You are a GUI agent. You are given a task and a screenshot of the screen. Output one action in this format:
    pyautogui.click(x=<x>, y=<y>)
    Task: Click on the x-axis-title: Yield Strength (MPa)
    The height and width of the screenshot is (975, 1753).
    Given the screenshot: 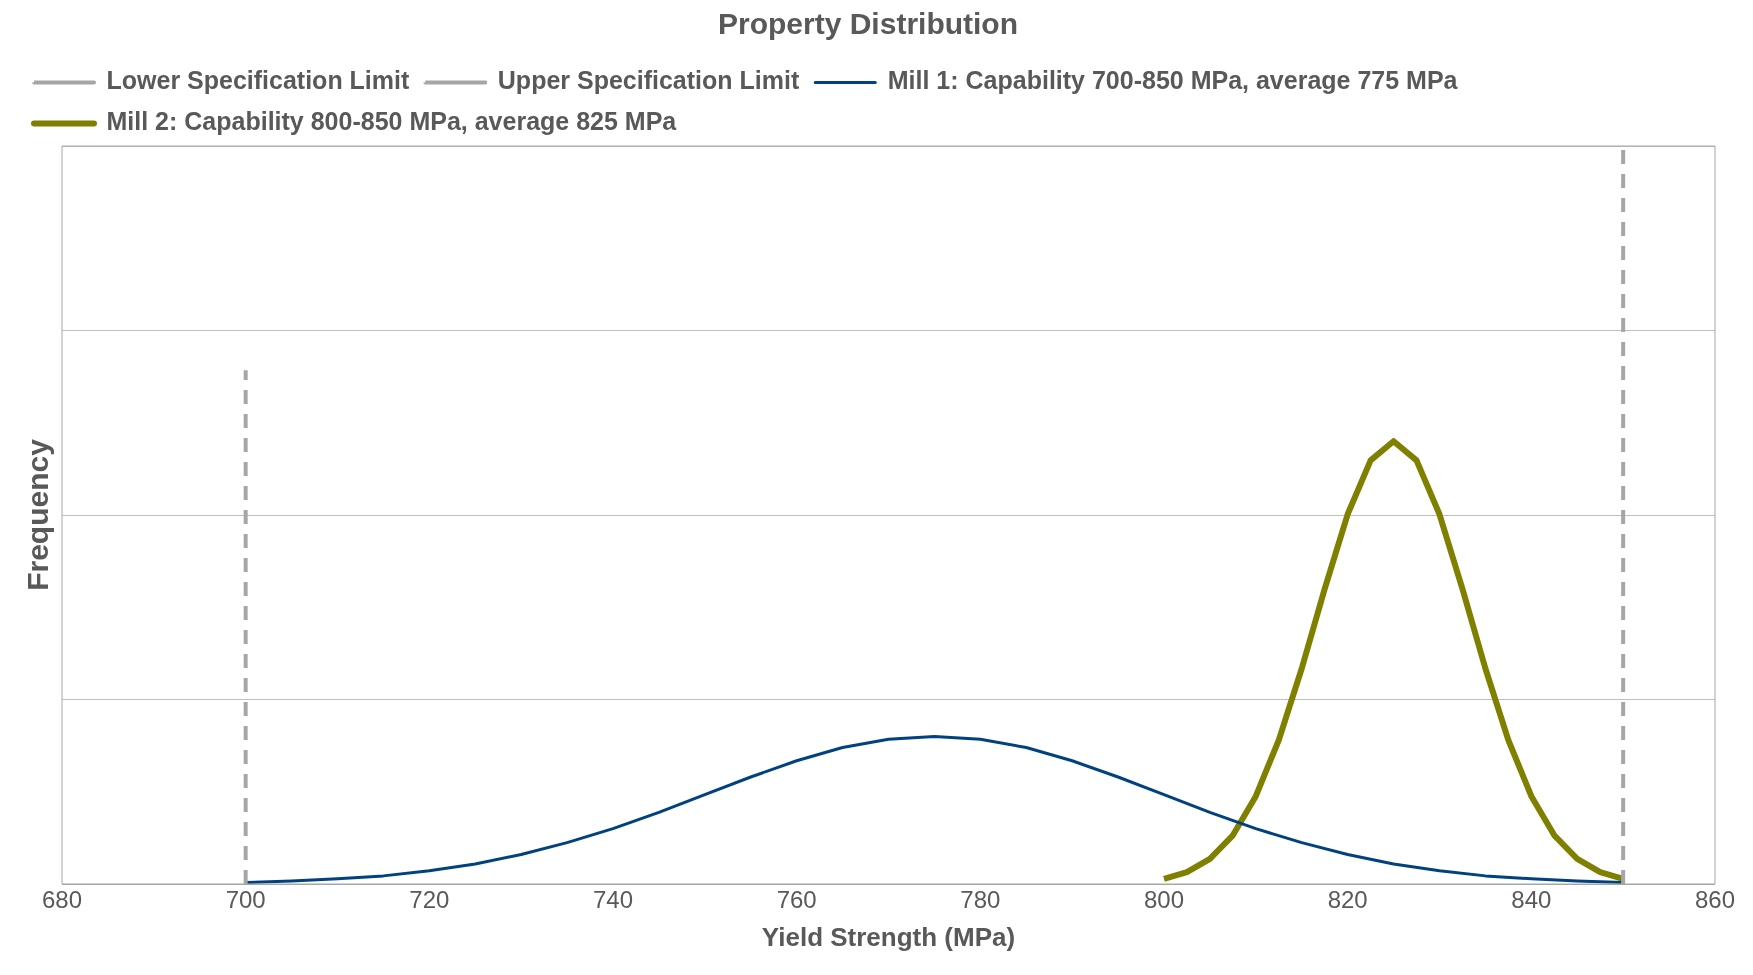 What is the action you would take?
    pyautogui.click(x=888, y=936)
    